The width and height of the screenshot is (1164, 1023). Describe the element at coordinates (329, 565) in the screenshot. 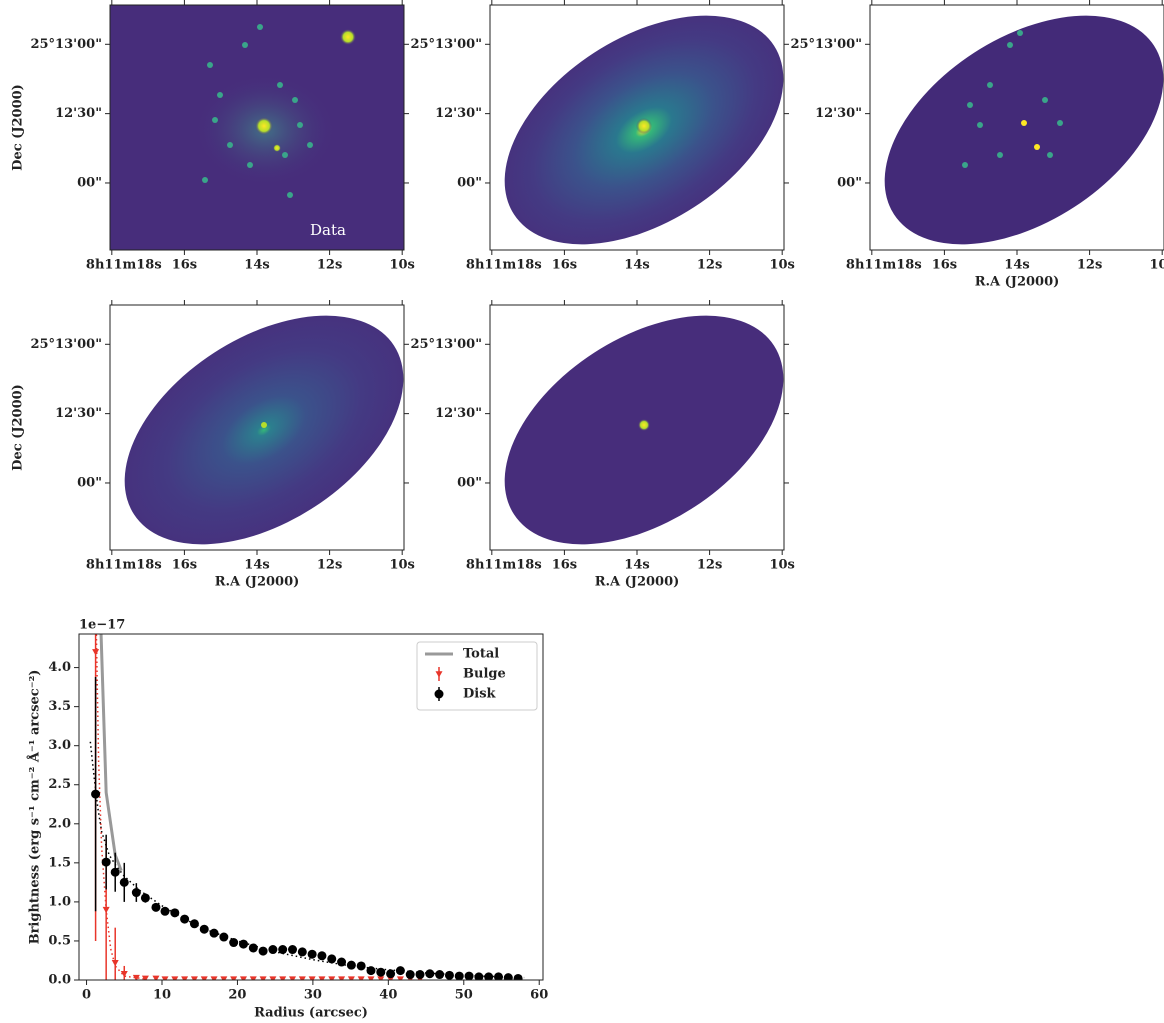

I see `x-tick-label: 12s` at that location.